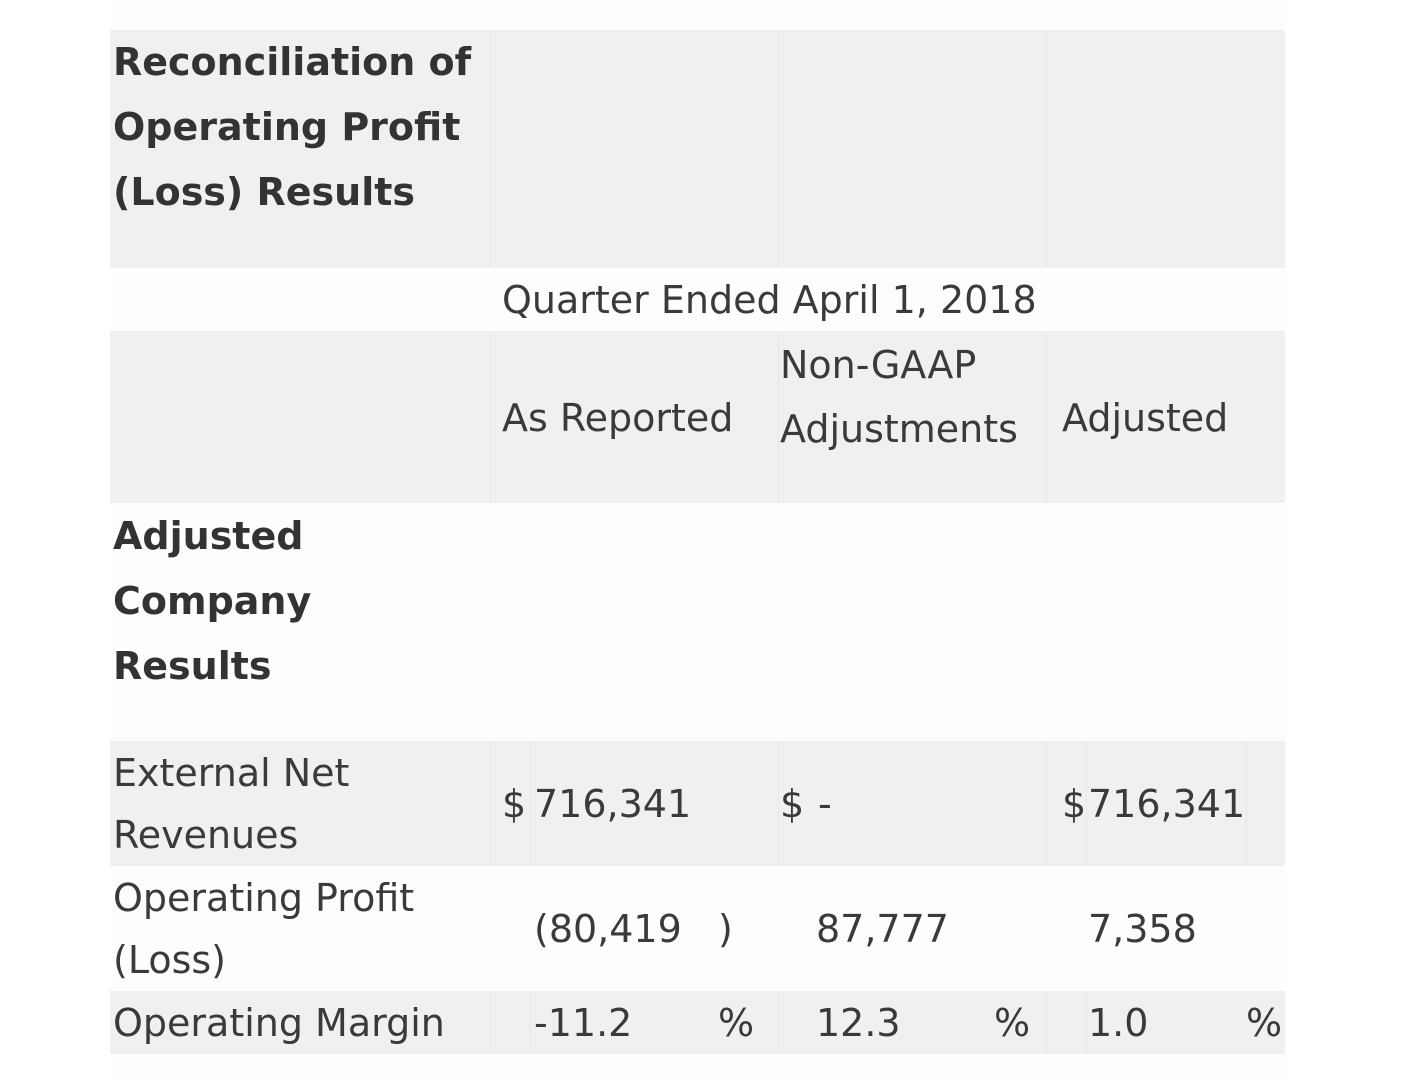 This screenshot has width=1407, height=1080. Describe the element at coordinates (1145, 418) in the screenshot. I see `column-header-adjusted: Adjusted` at that location.